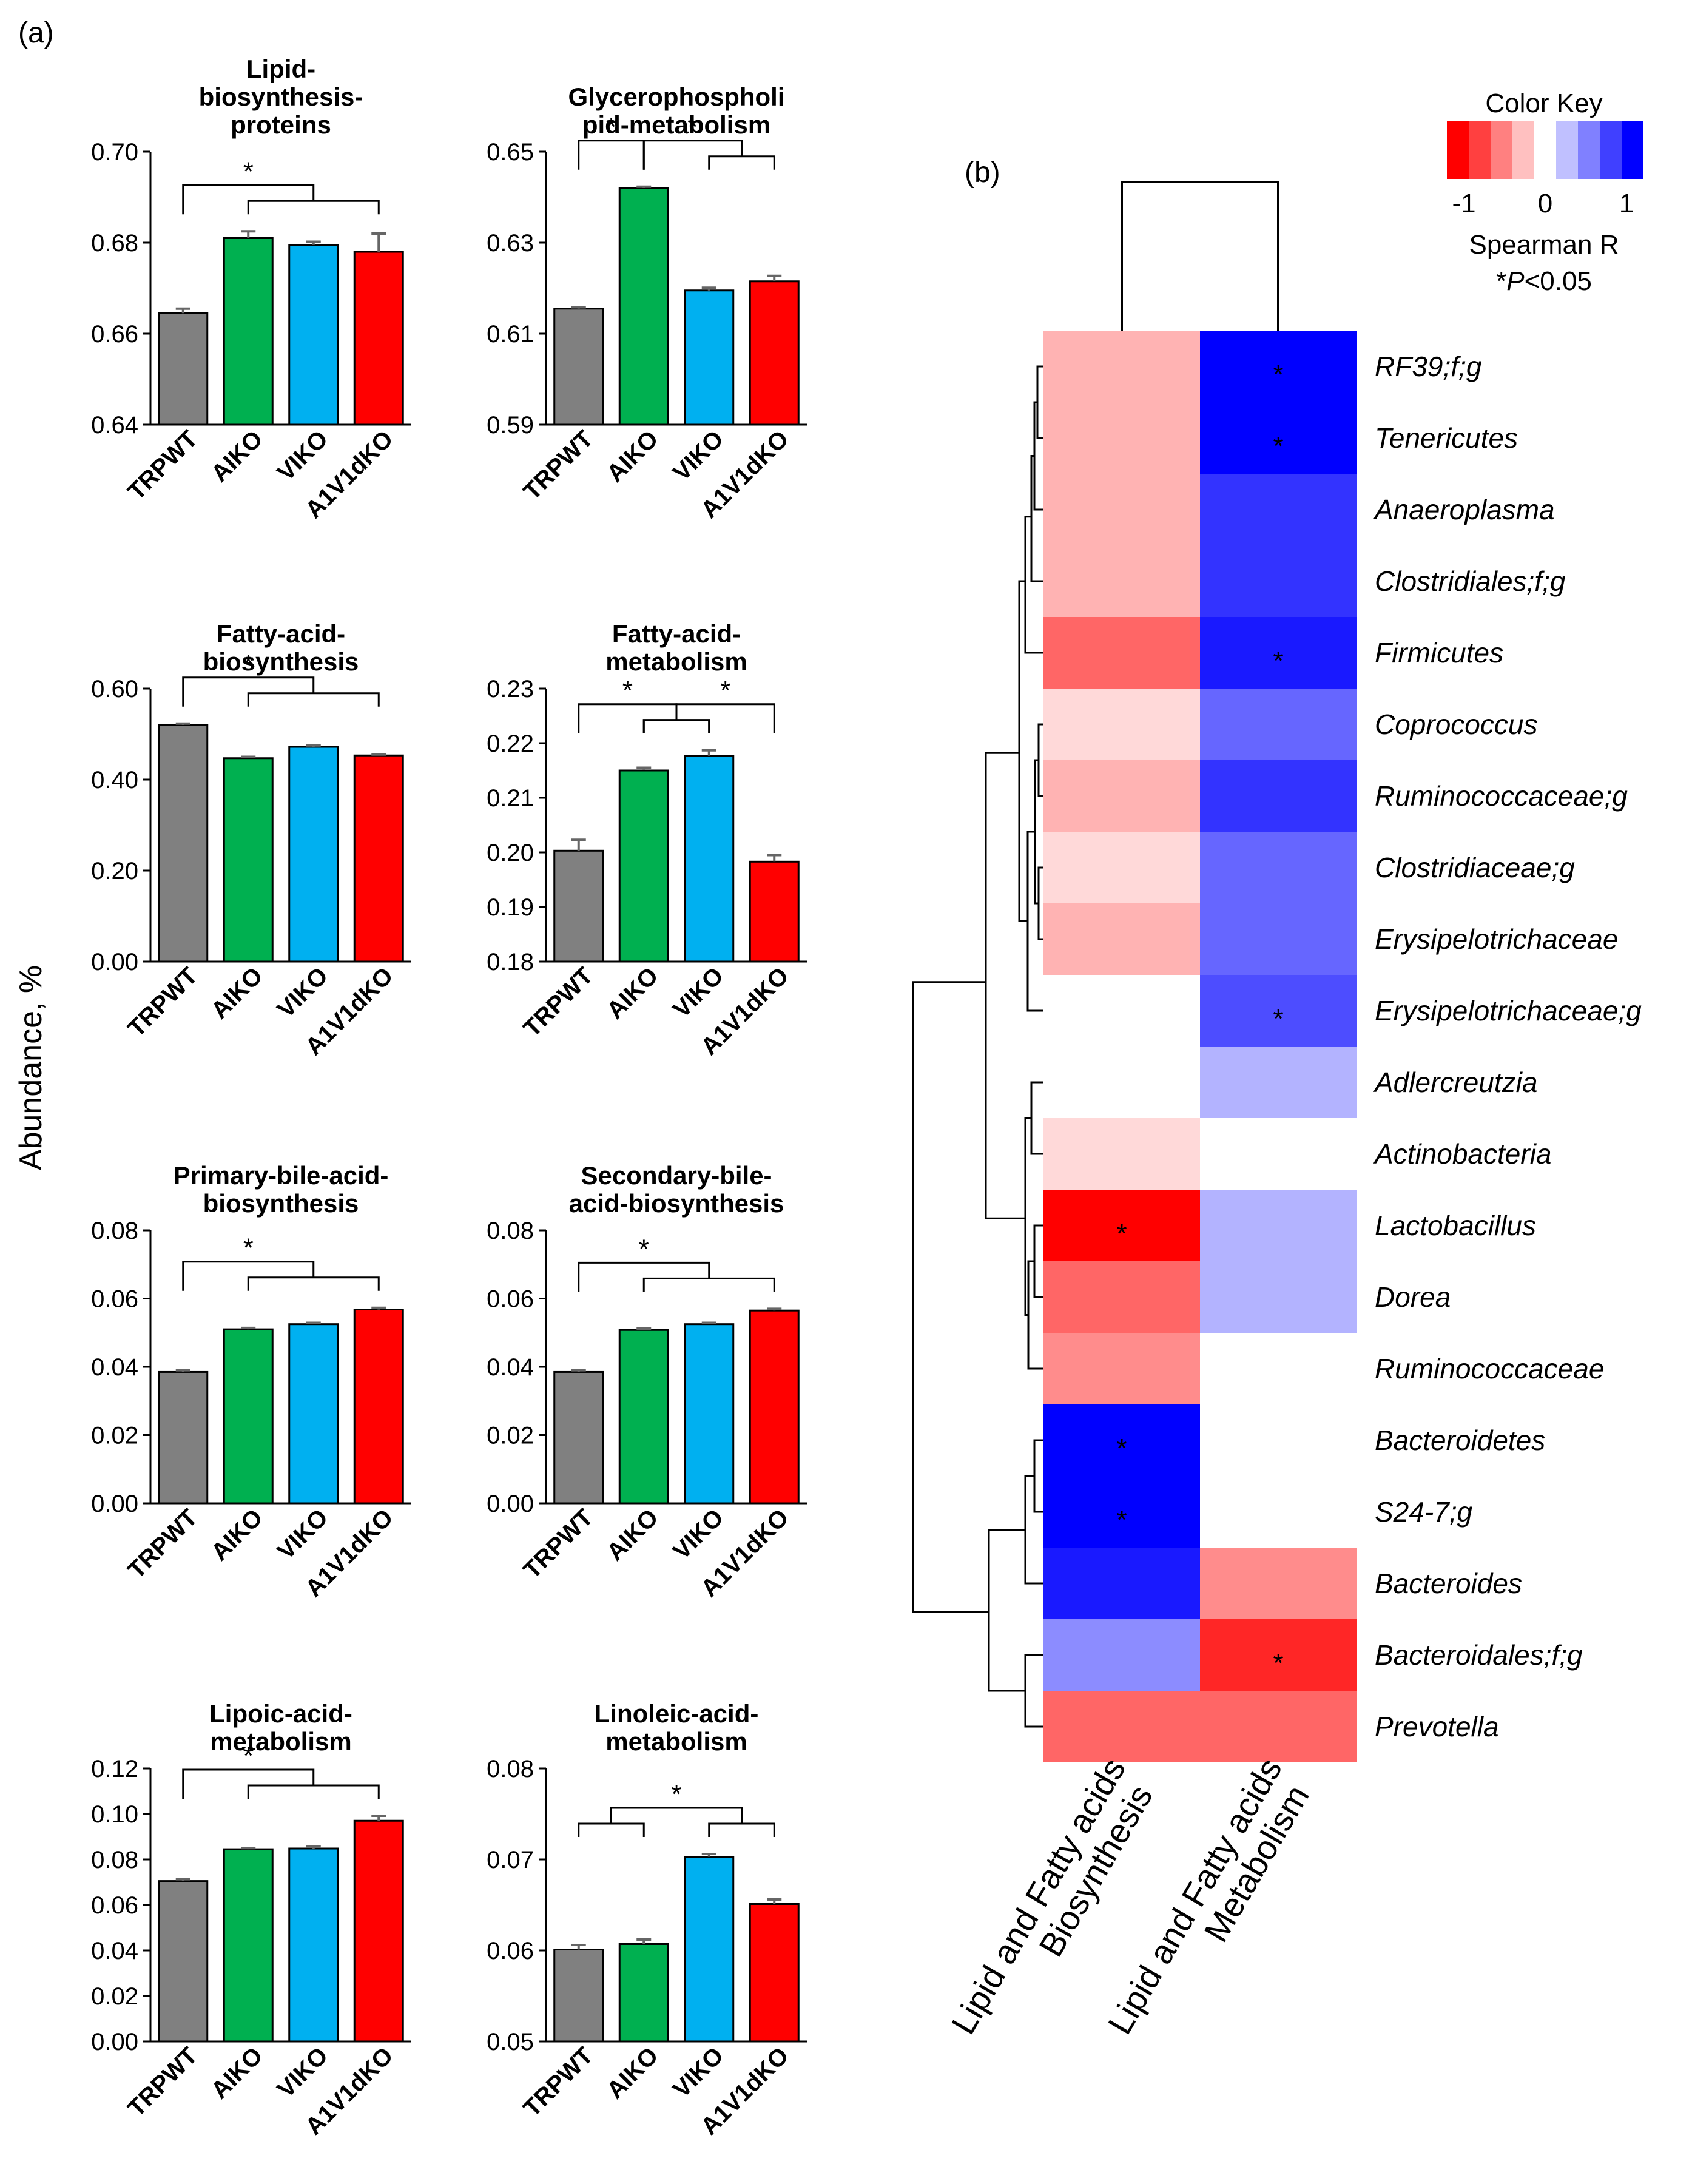 This screenshot has height=2184, width=1692. Describe the element at coordinates (1460, 1440) in the screenshot. I see `heatmap-row-label: Bacteroidetes` at that location.